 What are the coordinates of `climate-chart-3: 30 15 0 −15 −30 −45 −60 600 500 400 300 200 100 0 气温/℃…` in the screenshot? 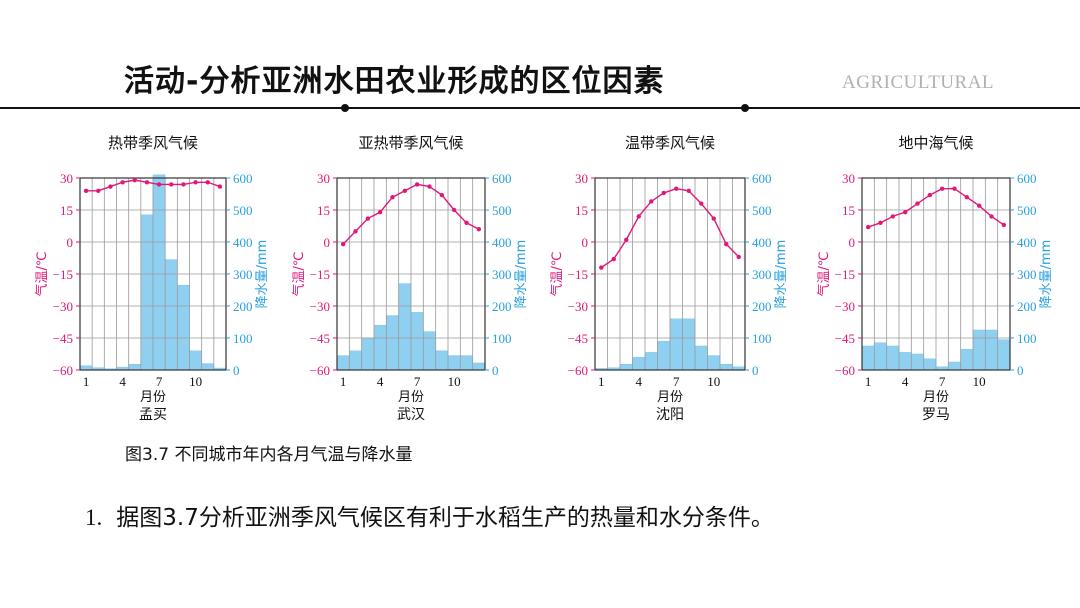 It's located at (669, 278).